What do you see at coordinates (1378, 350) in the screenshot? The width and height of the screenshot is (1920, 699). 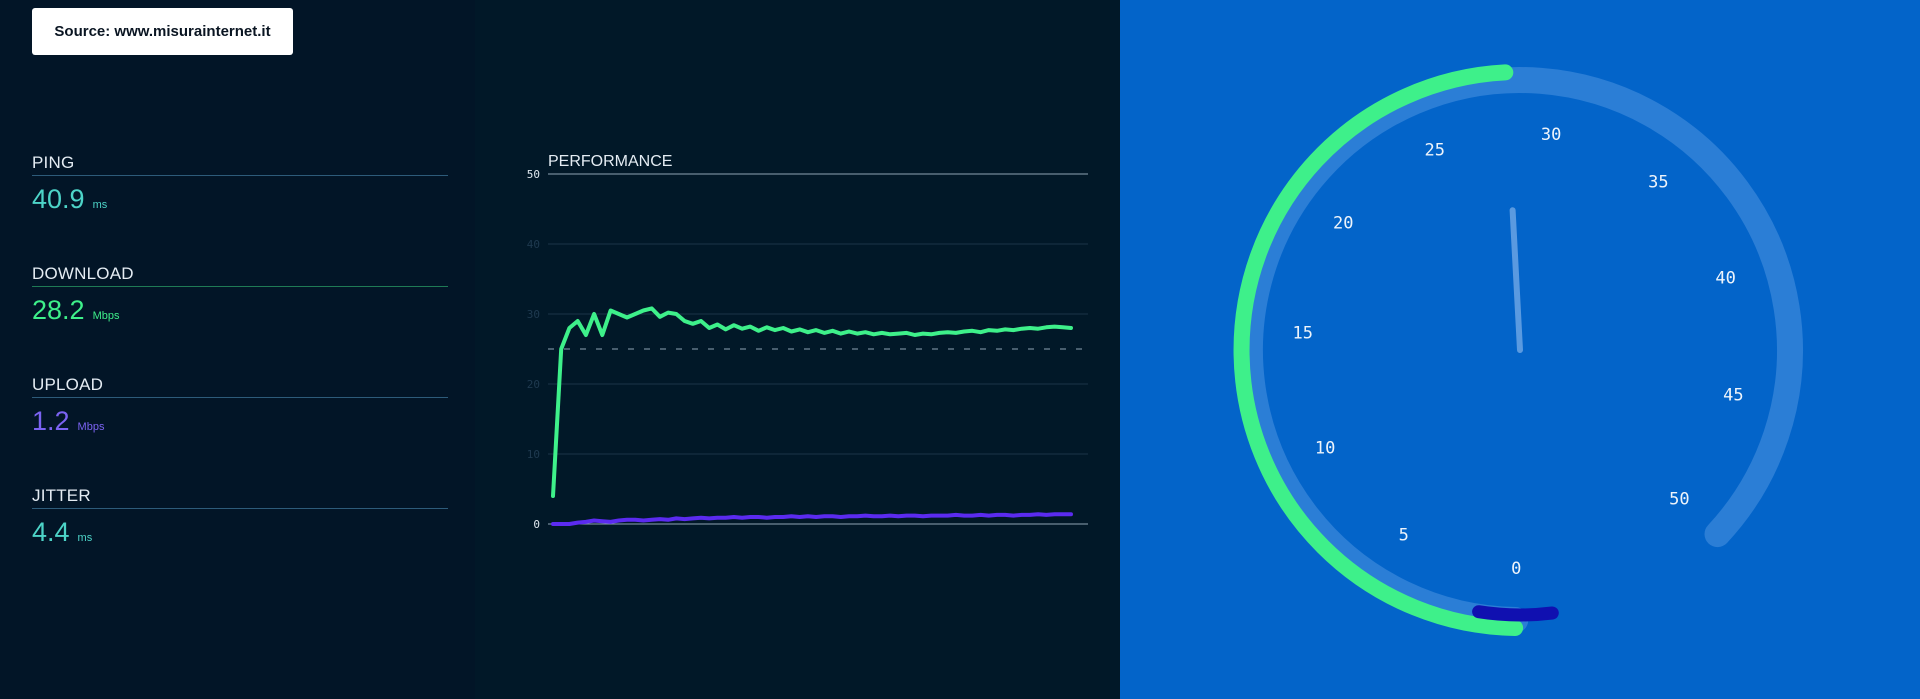 I see `gauge-download-arc` at bounding box center [1378, 350].